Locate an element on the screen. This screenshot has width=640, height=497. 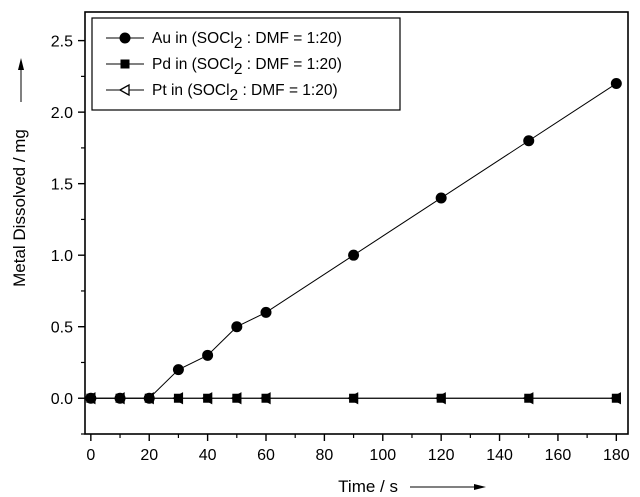
x-tick-label: 40 is located at coordinates (208, 455).